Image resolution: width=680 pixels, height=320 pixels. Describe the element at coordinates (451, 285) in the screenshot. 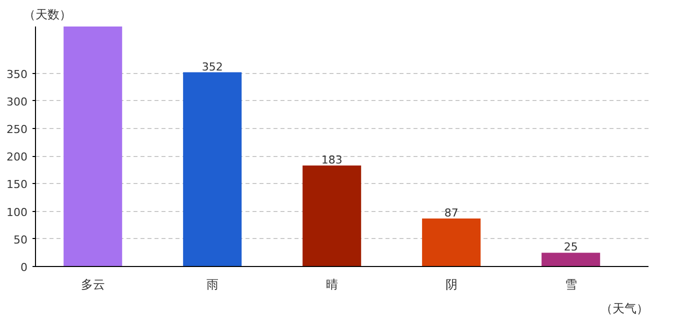

I see `x-tick-label: 阴` at that location.